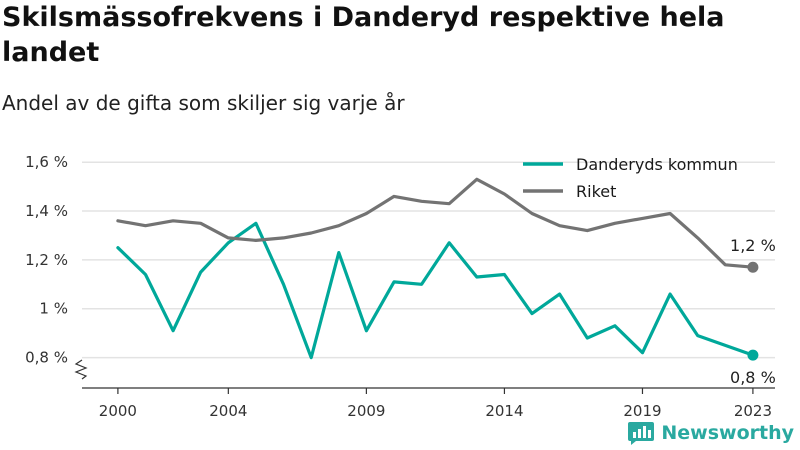 This screenshot has width=800, height=450. I want to click on legend-label-danderyd: Danderyds kommun, so click(657, 164).